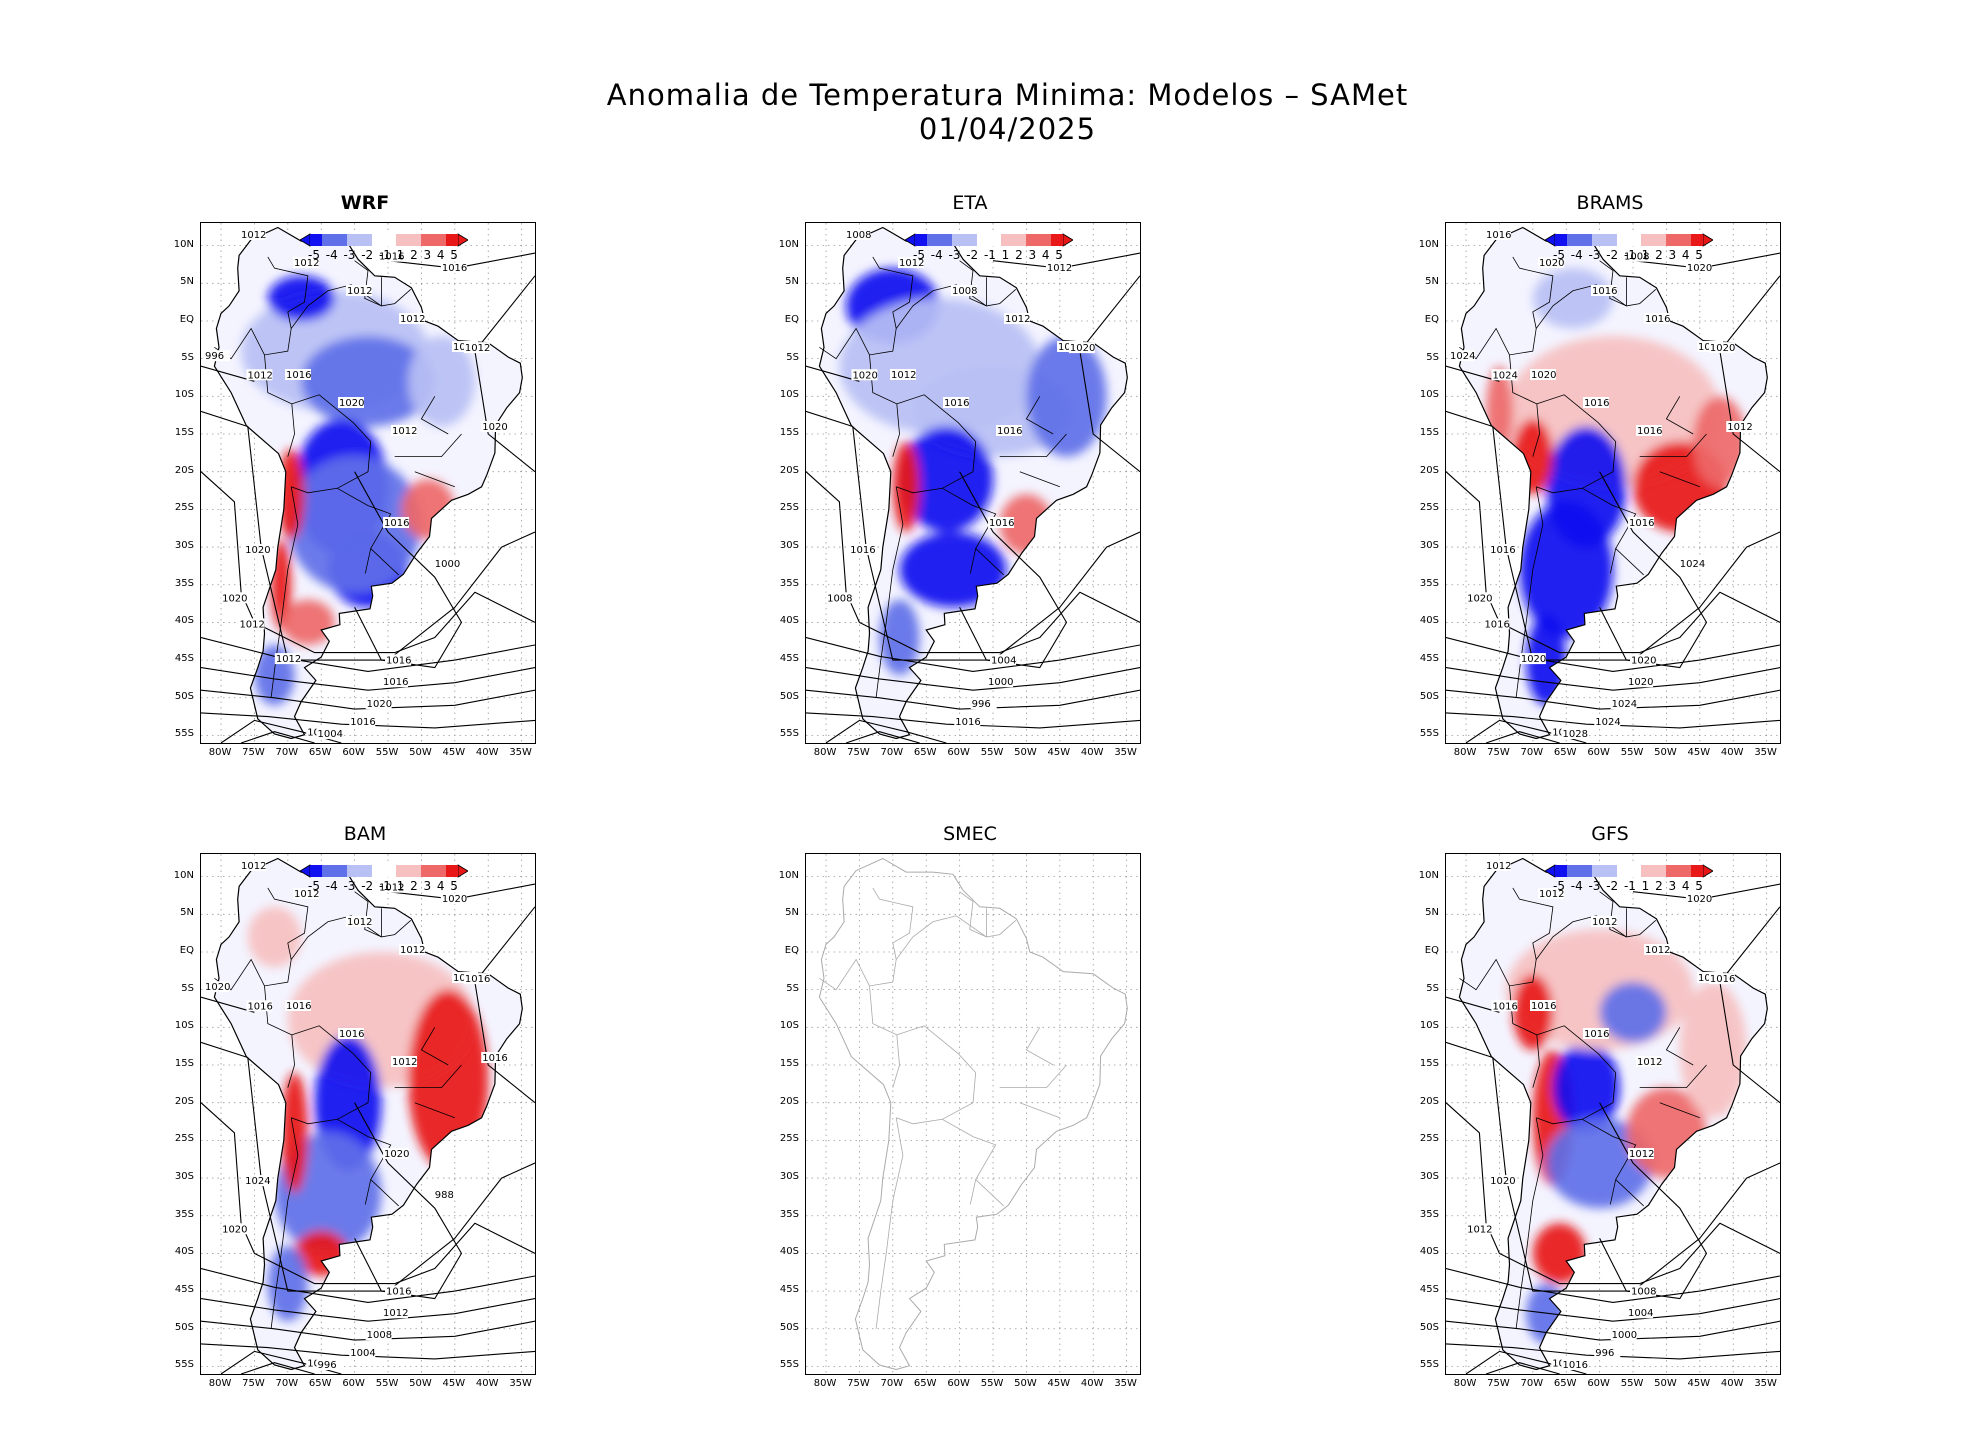  Describe the element at coordinates (788, 875) in the screenshot. I see `y-tick-label: 10N` at that location.